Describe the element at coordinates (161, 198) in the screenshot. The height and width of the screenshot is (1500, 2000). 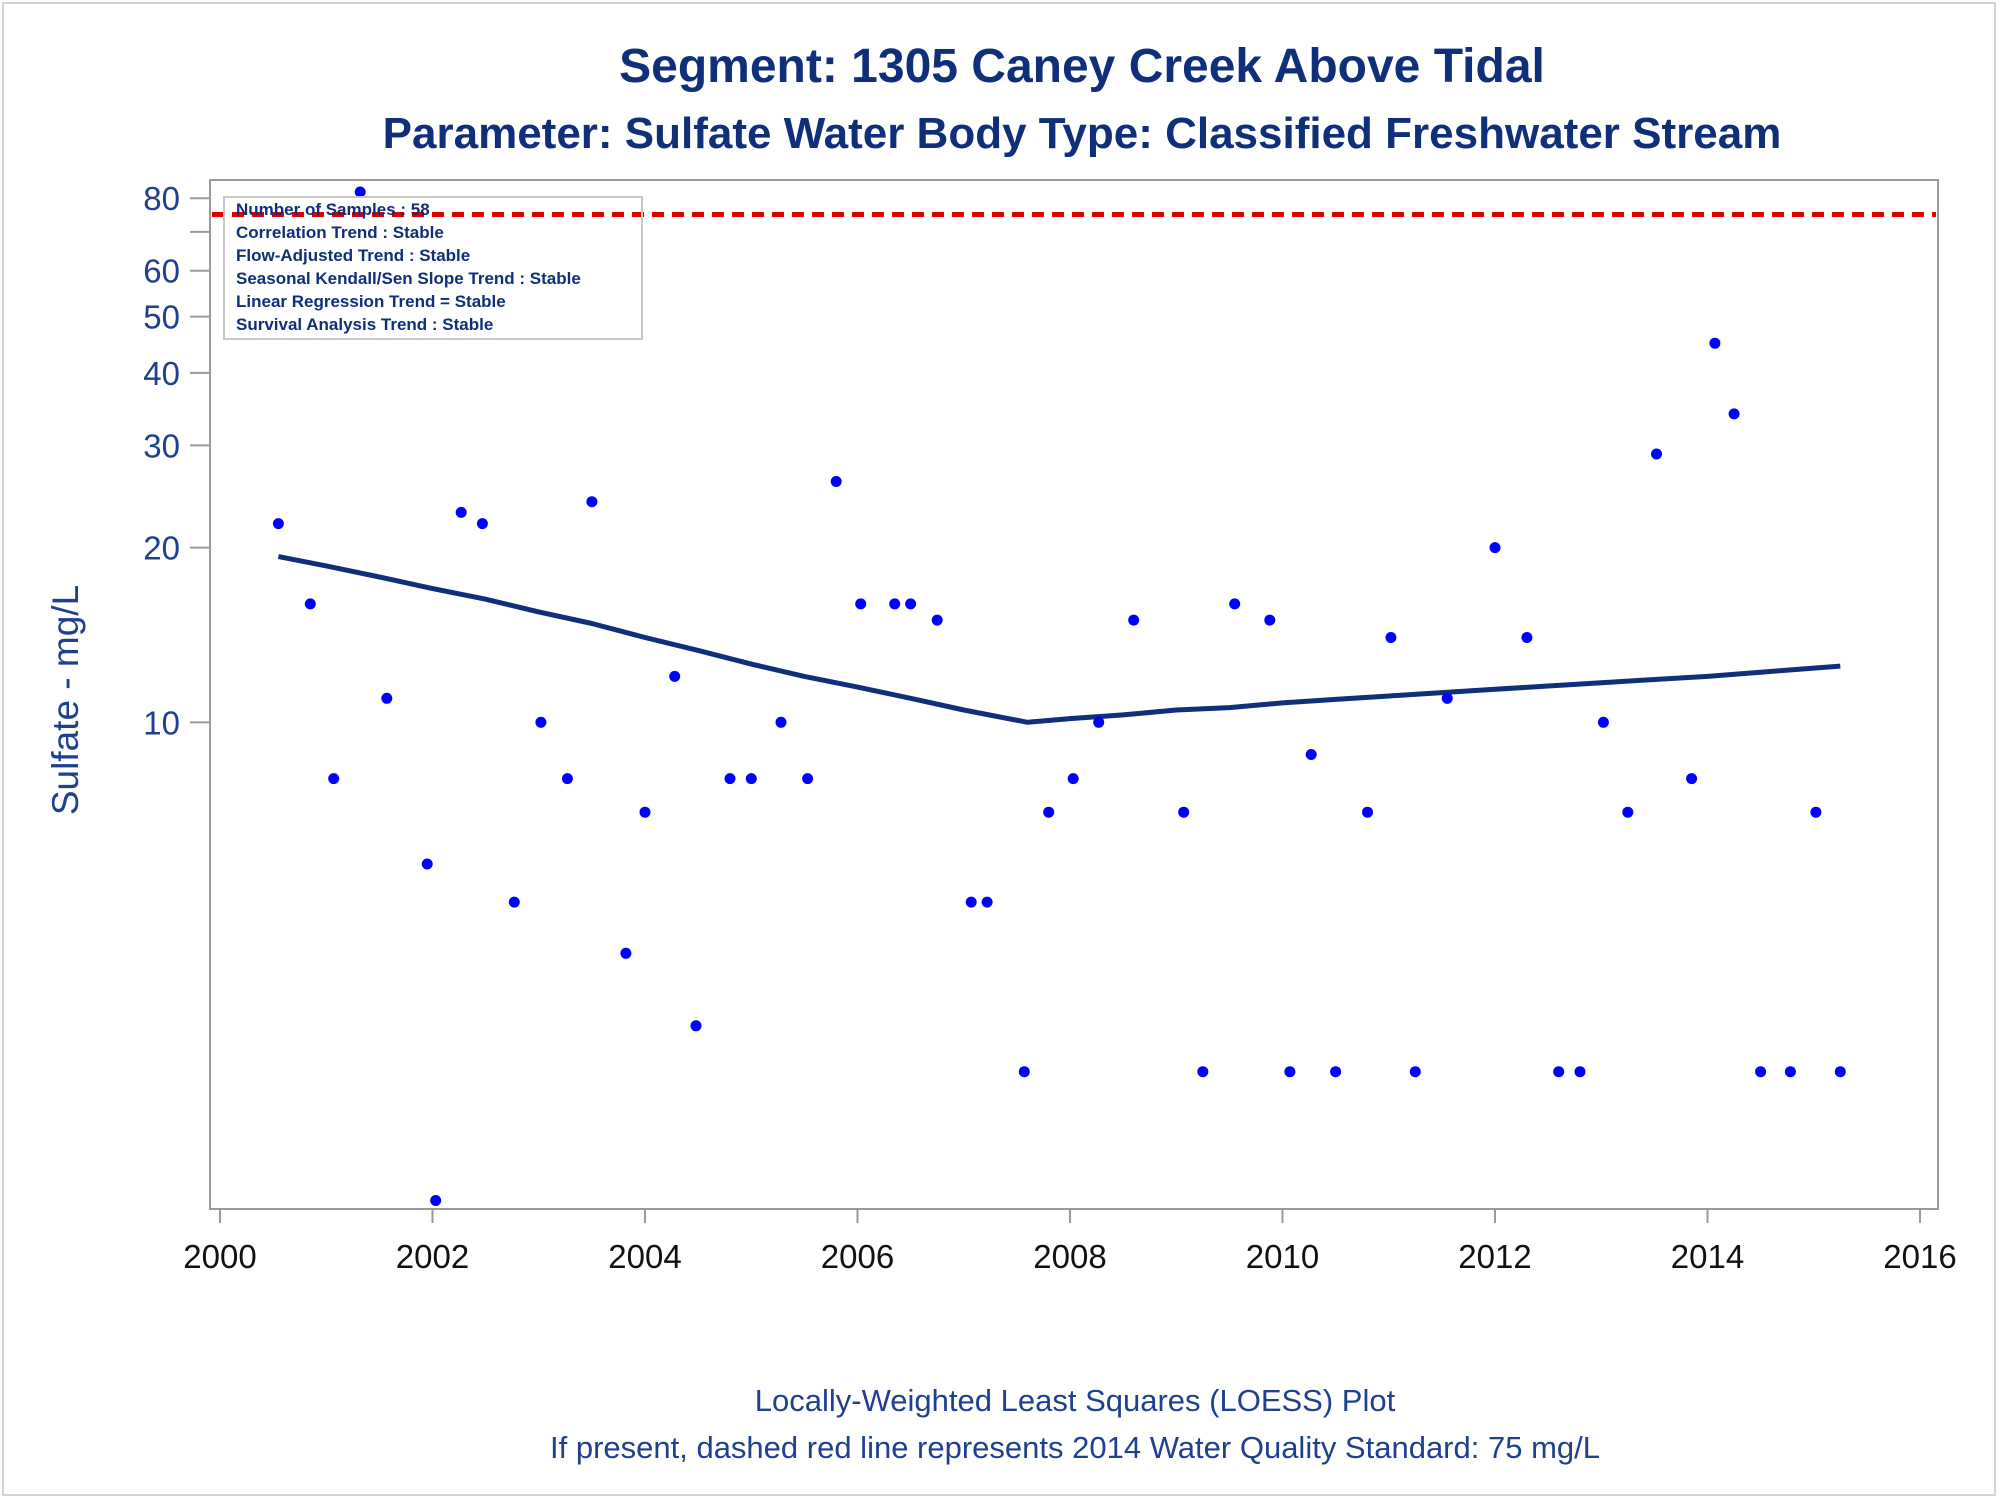
I see `y-tick-label: 80` at that location.